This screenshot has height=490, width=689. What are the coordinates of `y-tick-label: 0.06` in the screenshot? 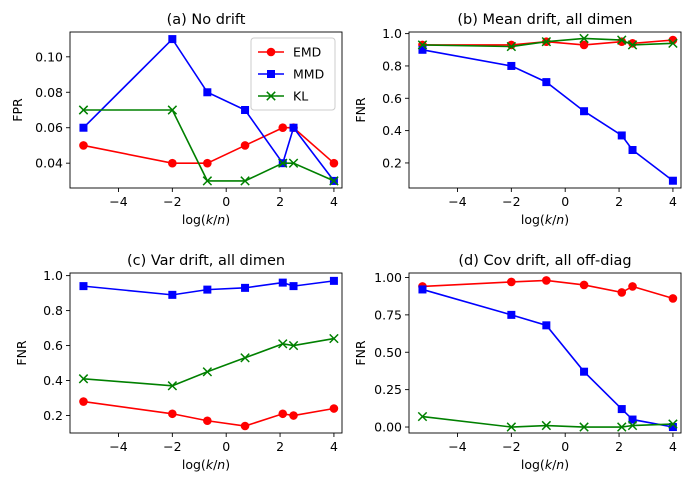 It's located at (49, 127).